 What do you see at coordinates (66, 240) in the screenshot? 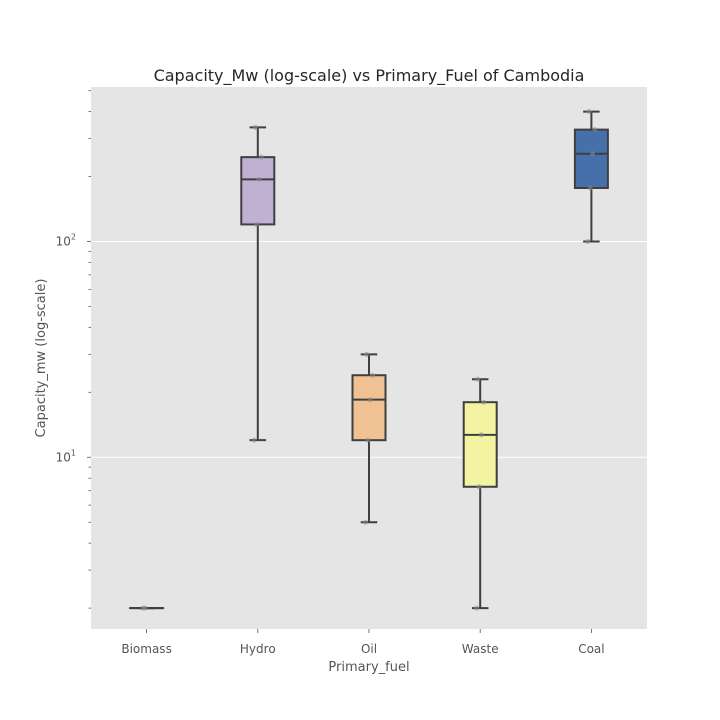
I see `y-tick-label-1: 10²` at bounding box center [66, 240].